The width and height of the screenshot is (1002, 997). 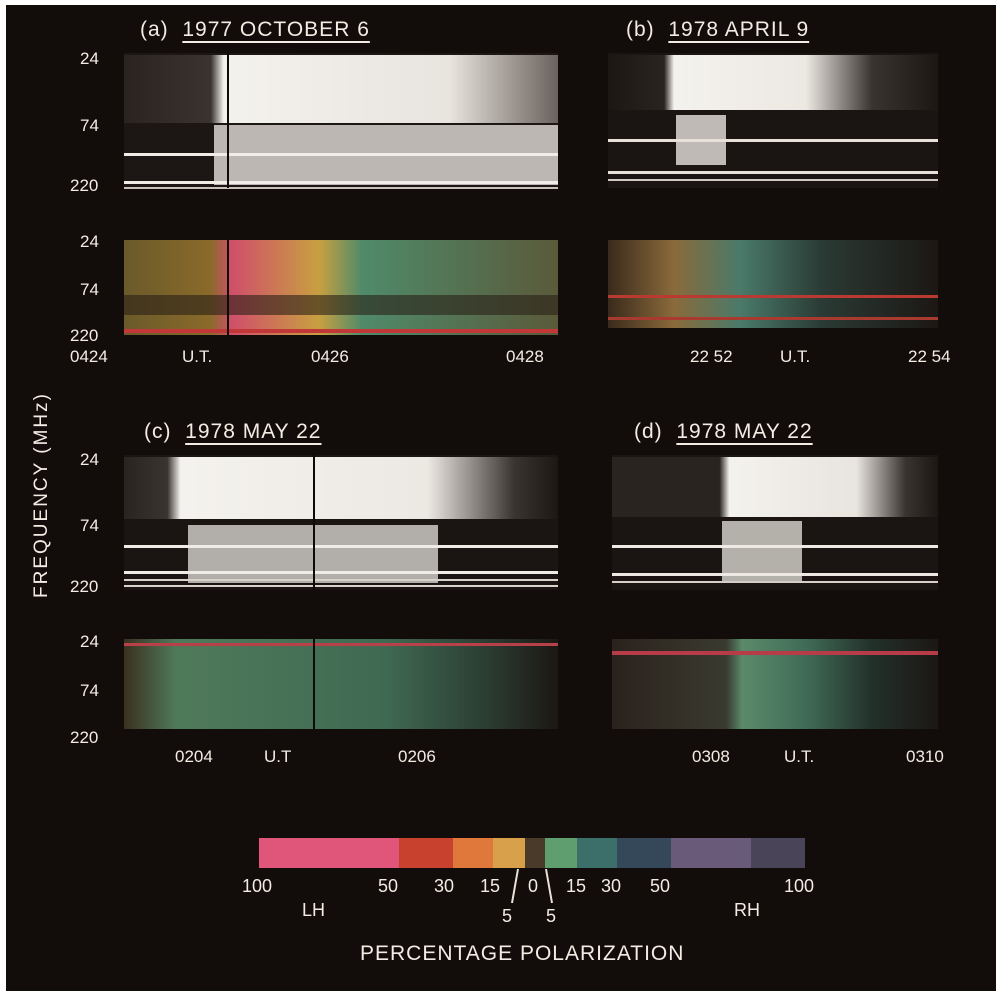 I want to click on polarization-color-scale, so click(x=532, y=853).